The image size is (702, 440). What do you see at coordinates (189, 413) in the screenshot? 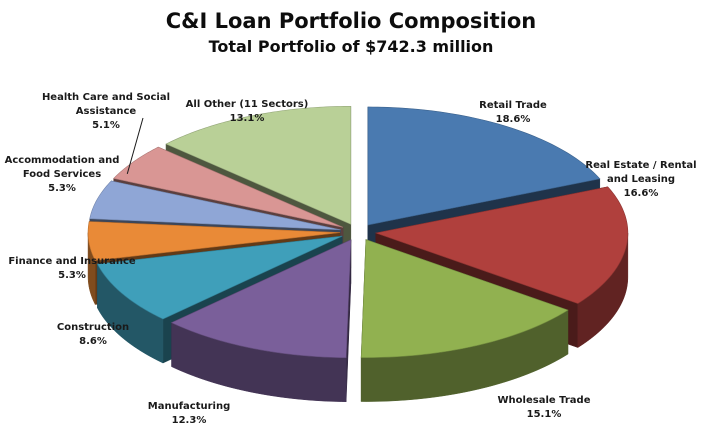
I see `data-label-4: Manufacturing 12.3%` at bounding box center [189, 413].